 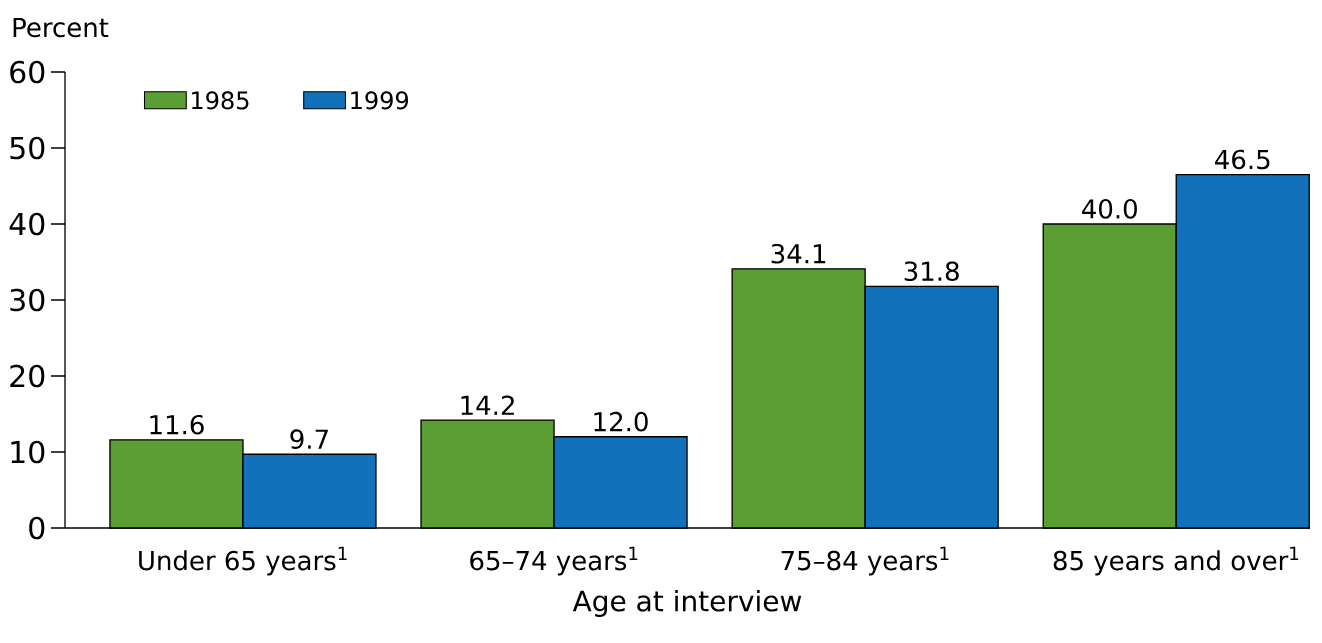 I want to click on data-label: 34.1, so click(x=798, y=253).